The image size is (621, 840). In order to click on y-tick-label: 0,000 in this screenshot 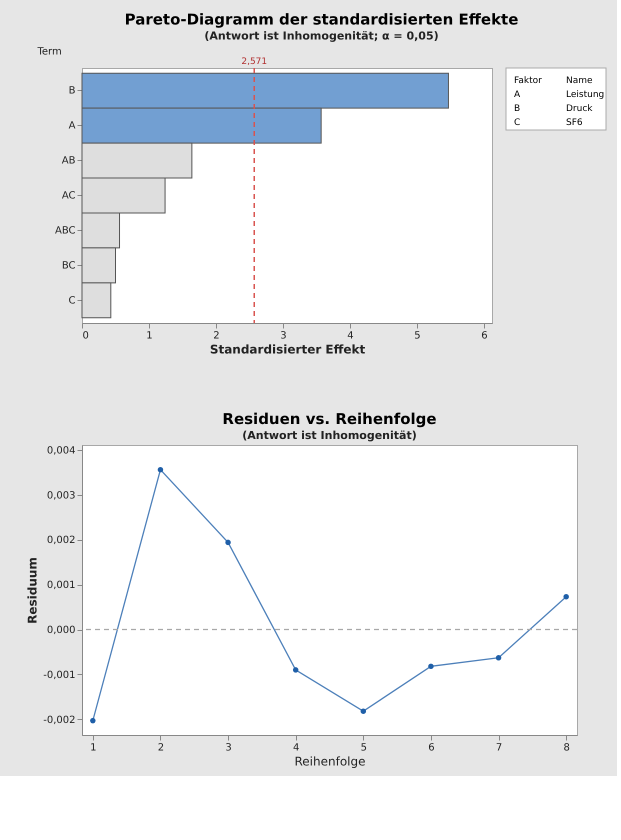, I will do `click(61, 630)`.